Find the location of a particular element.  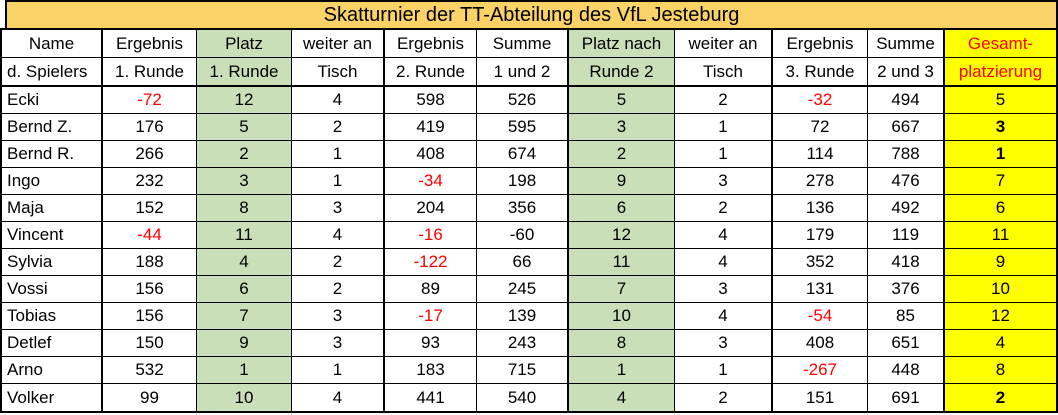

header-platz1-line1: Platz is located at coordinates (244, 44).